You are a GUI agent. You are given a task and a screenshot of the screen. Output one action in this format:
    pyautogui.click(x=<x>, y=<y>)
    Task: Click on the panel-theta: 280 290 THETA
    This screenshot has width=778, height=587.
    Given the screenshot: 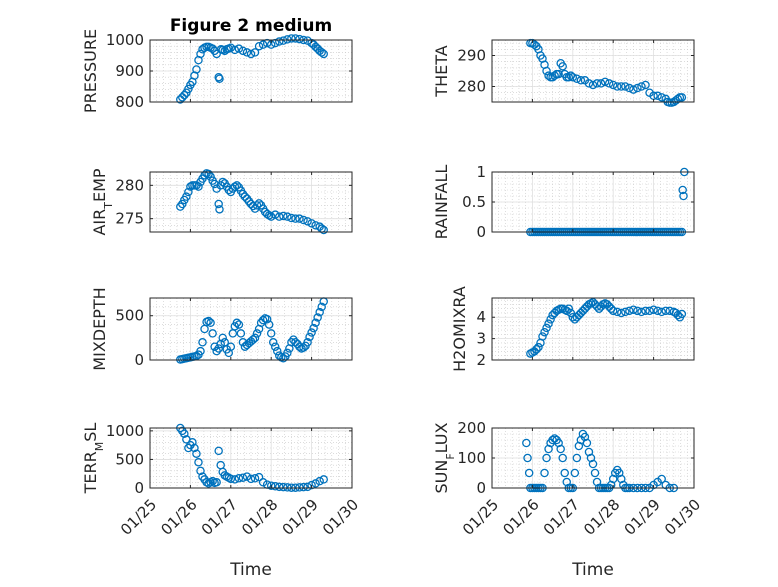 What is the action you would take?
    pyautogui.click(x=563, y=72)
    